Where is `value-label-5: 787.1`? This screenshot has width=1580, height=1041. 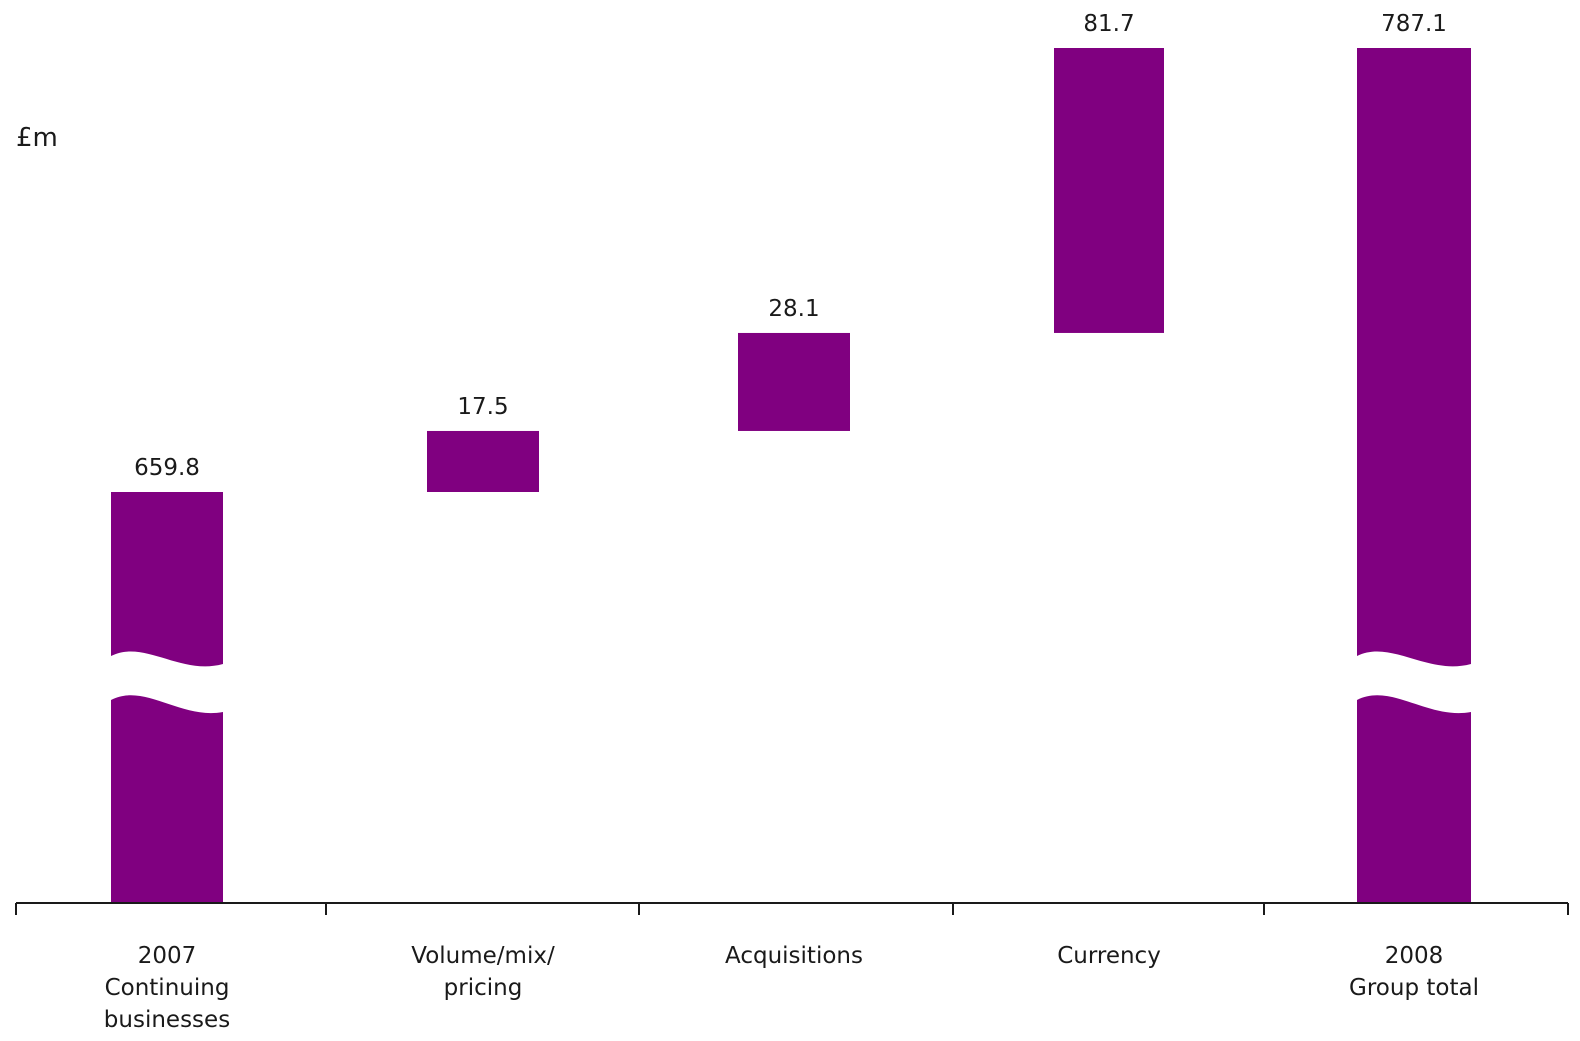 value-label-5: 787.1 is located at coordinates (1414, 24).